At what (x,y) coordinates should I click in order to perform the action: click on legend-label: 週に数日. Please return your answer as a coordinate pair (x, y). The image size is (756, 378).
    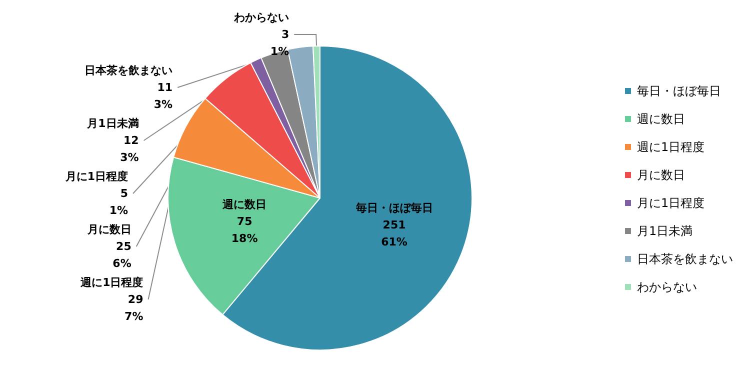
    Looking at the image, I should click on (661, 119).